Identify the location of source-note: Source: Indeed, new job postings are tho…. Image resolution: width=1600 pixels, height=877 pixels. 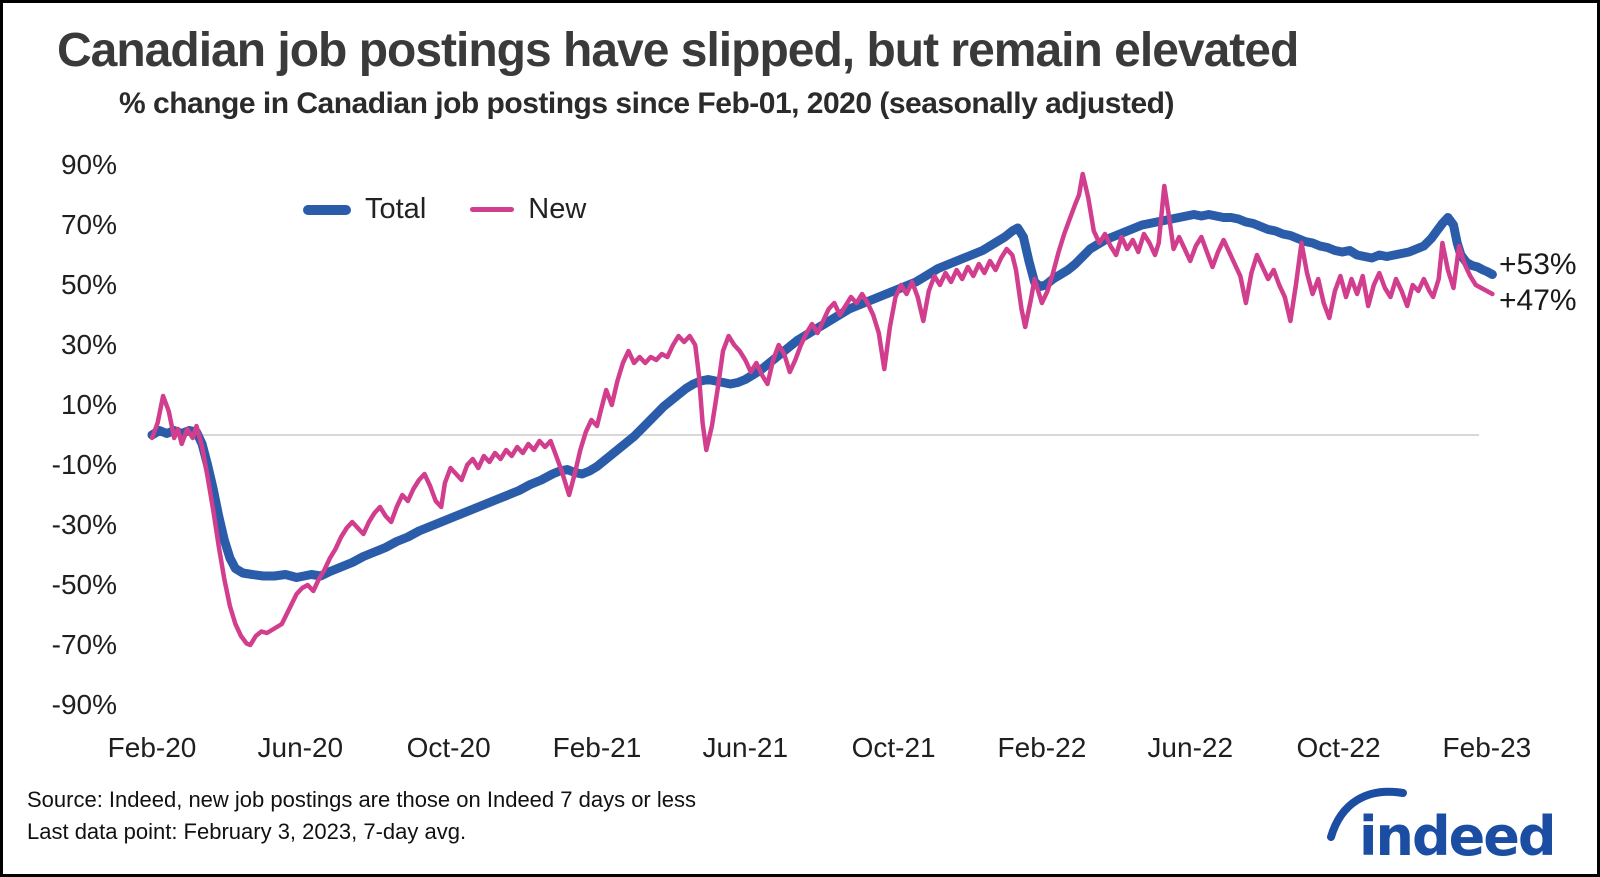
(361, 799).